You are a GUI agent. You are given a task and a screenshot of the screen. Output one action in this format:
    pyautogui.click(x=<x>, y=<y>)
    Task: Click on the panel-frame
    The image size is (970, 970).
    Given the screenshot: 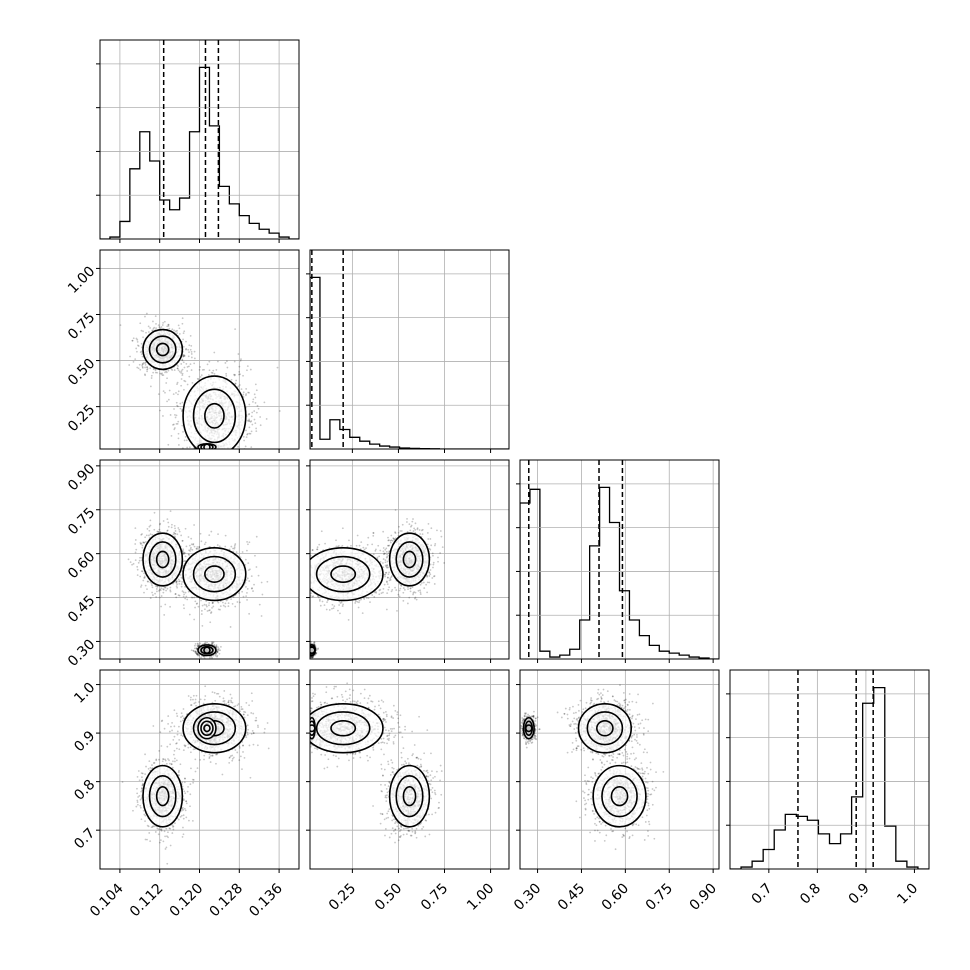 What is the action you would take?
    pyautogui.click(x=409, y=349)
    